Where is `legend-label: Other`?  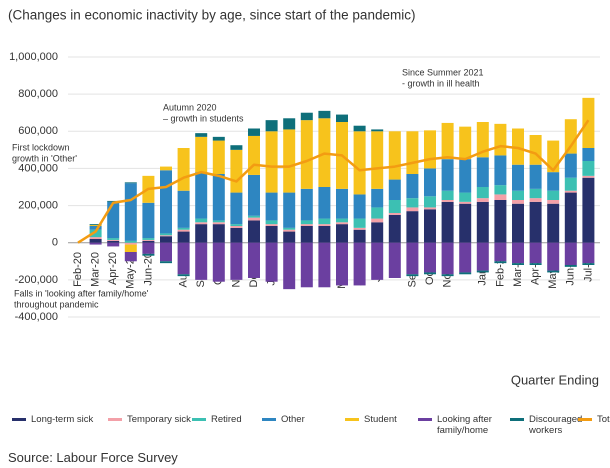 legend-label: Other is located at coordinates (293, 419).